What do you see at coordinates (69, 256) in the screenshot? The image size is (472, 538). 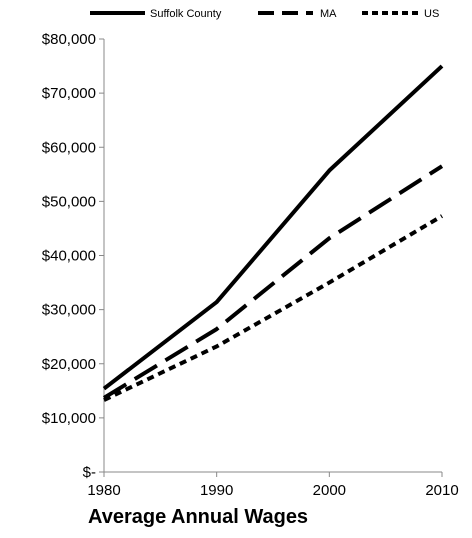 I see `y-tick-label: $40,000` at bounding box center [69, 256].